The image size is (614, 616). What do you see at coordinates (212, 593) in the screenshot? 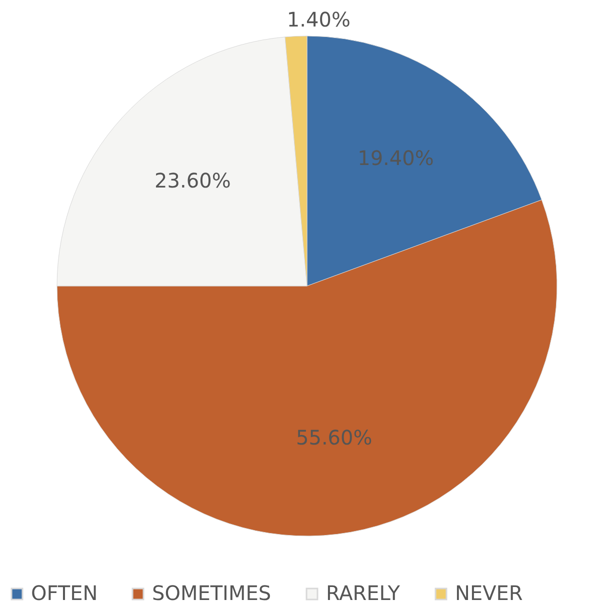
I see `legend-label: SOMETIMES` at bounding box center [212, 593].